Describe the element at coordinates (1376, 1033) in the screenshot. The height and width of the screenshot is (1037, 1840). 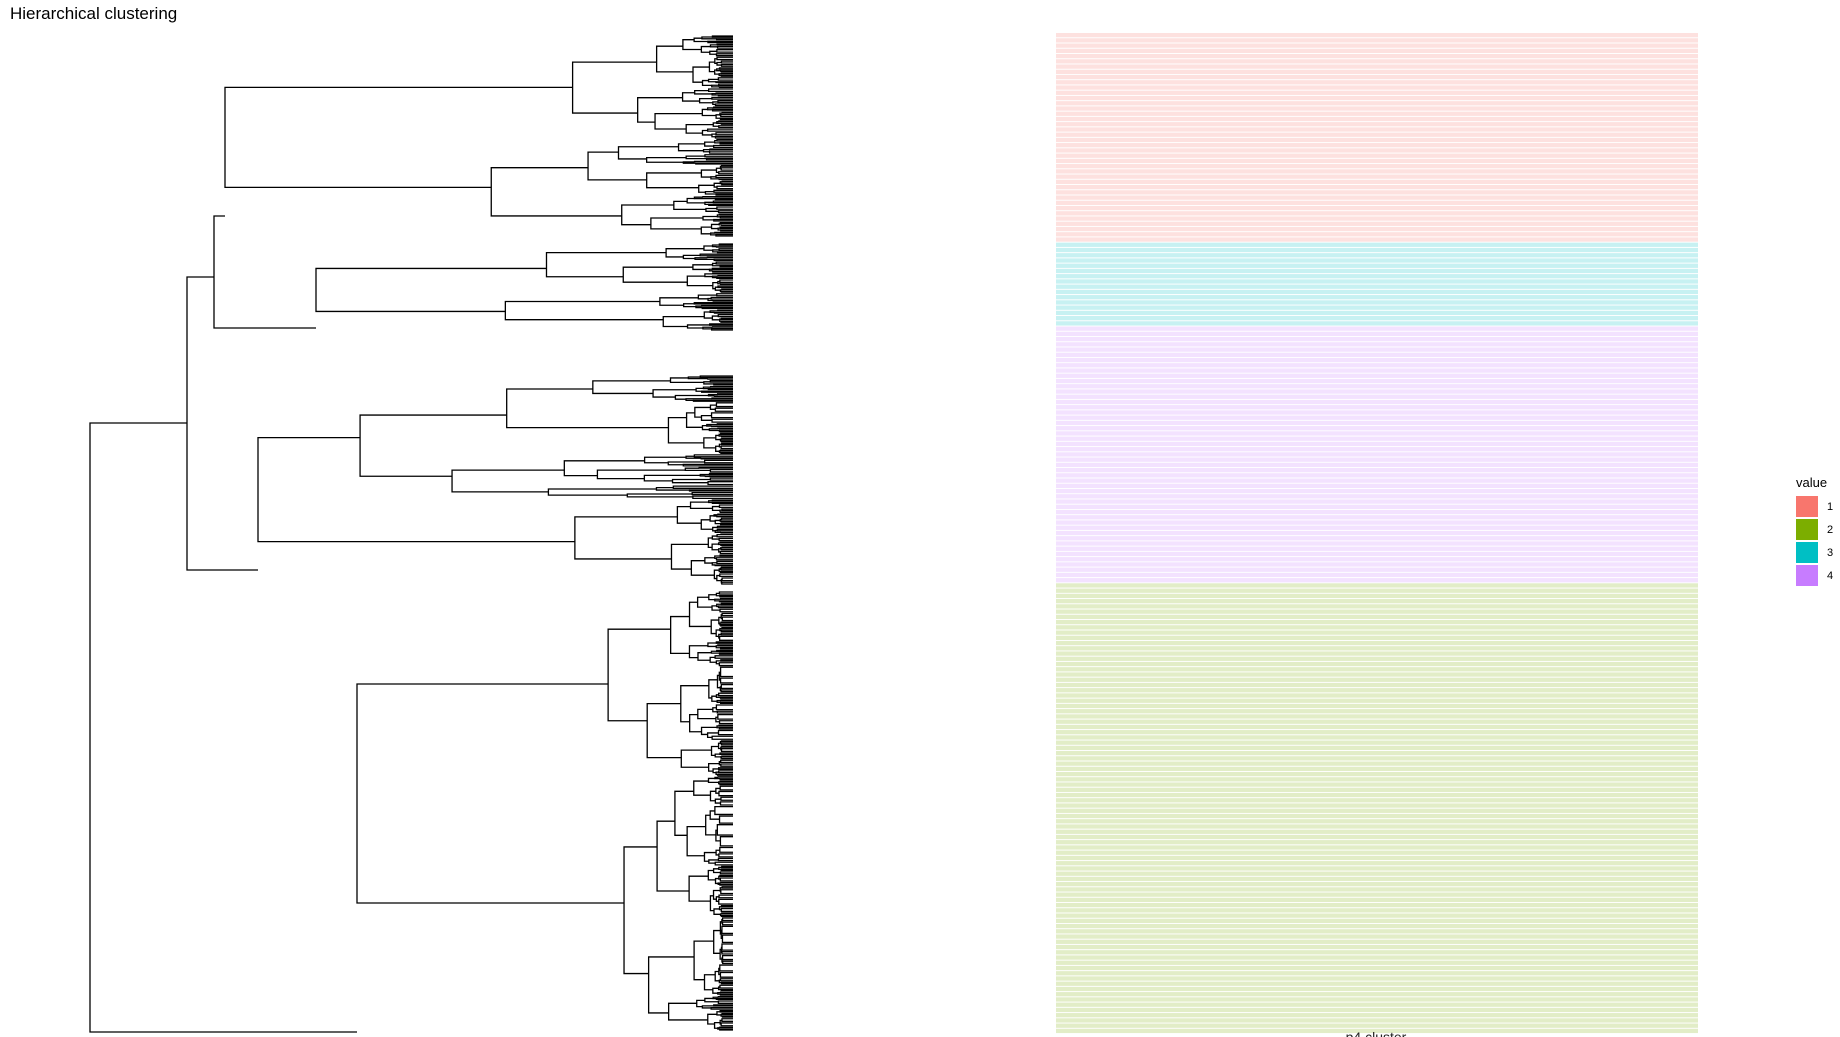
I see `x-axis-label: p4 cluster` at that location.